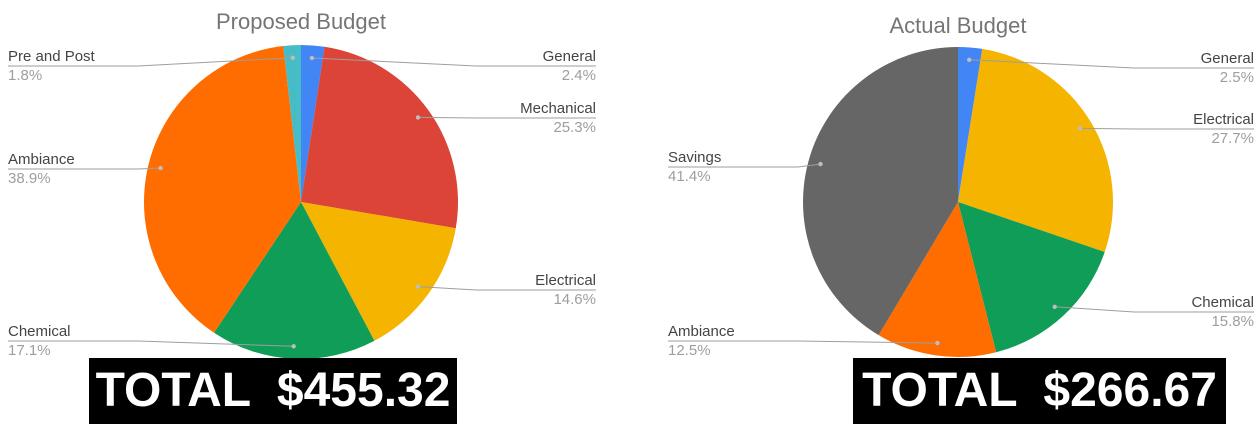 This screenshot has width=1260, height=439. I want to click on proposed-leader-dot-chemical, so click(293, 346).